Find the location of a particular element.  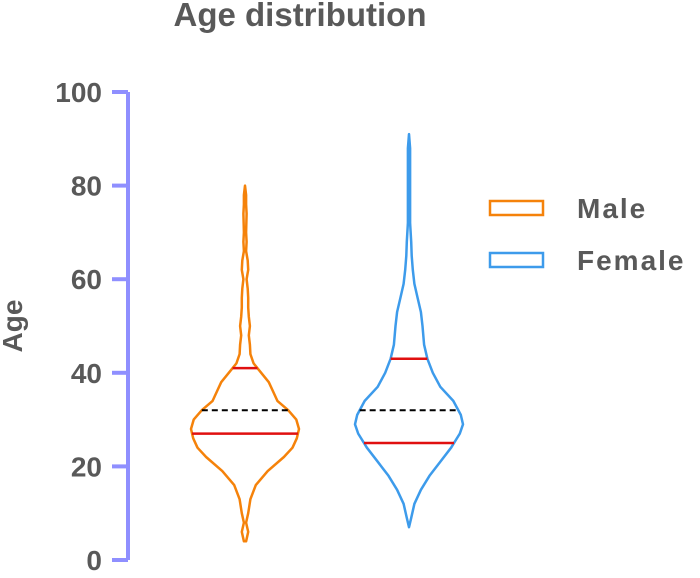

y-tick-label: 80 is located at coordinates (86, 186).